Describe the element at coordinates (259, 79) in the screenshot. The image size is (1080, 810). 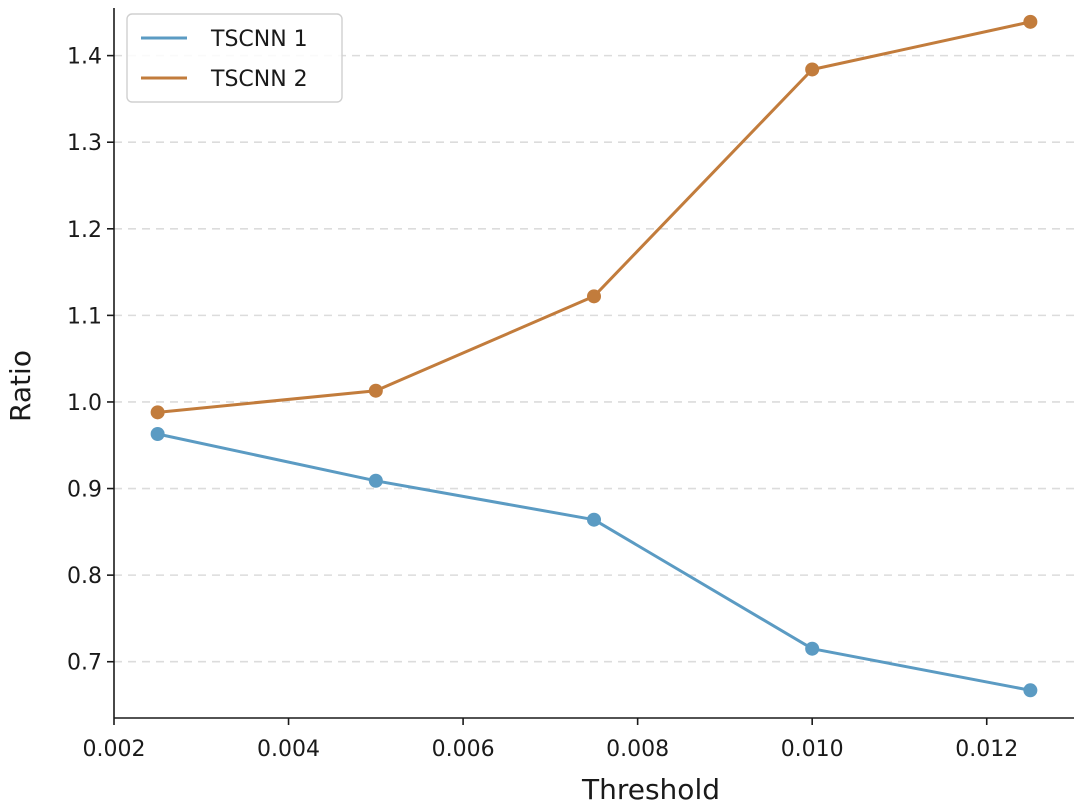
I see `legend-label: TSCNN 2` at that location.